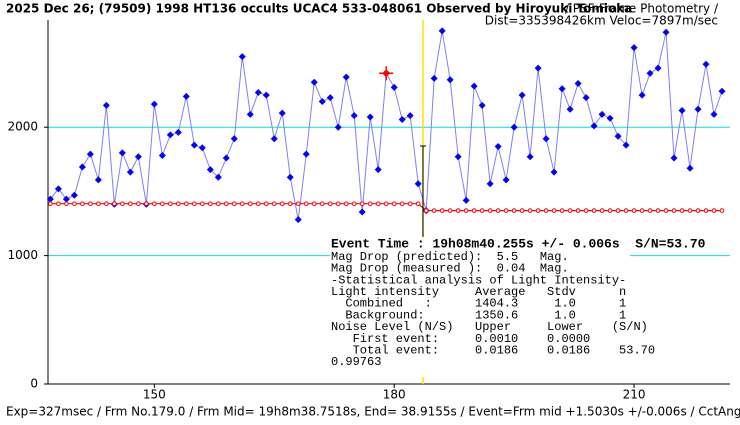  What do you see at coordinates (450, 257) in the screenshot?
I see `annotation: Mag Drop (predicted): 5.5 Mag.` at bounding box center [450, 257].